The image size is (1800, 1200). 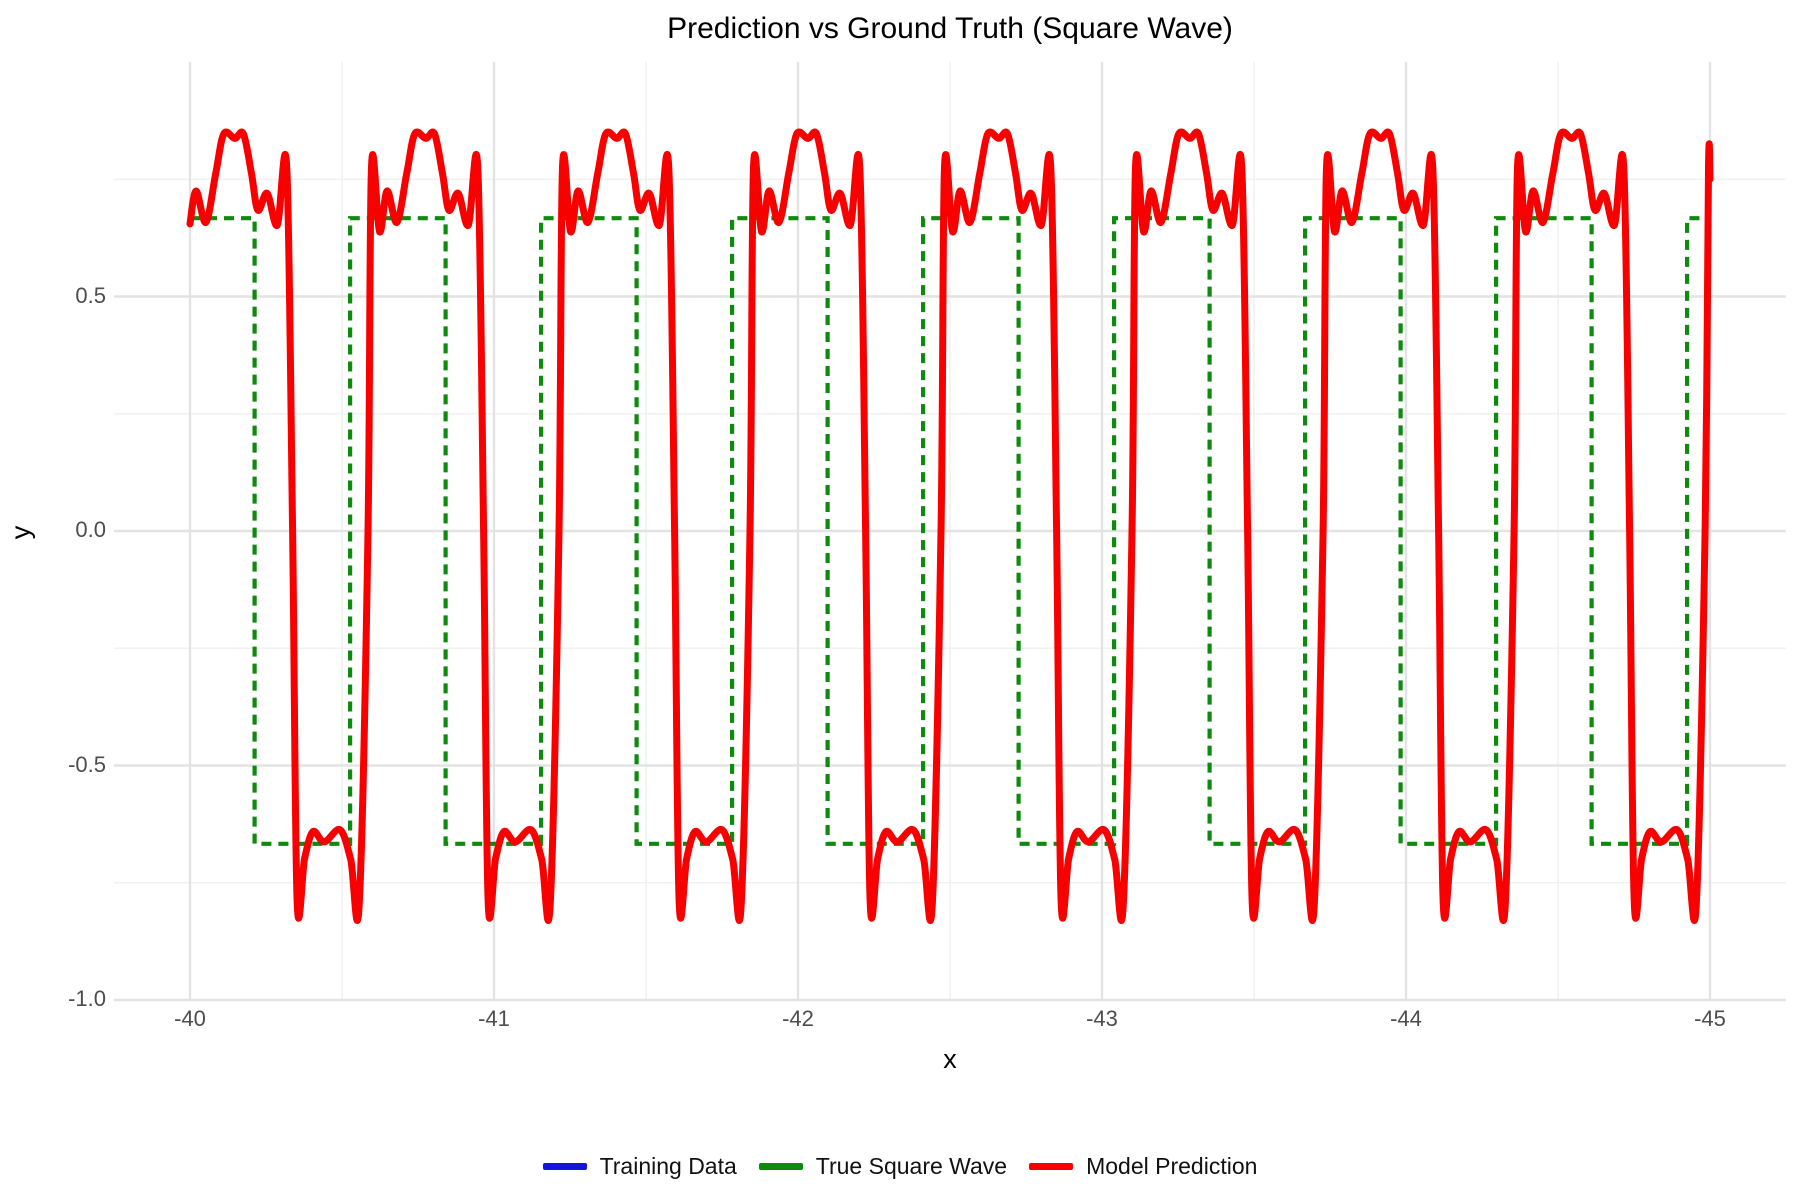 What do you see at coordinates (950, 1059) in the screenshot?
I see `x-axis-label: x` at bounding box center [950, 1059].